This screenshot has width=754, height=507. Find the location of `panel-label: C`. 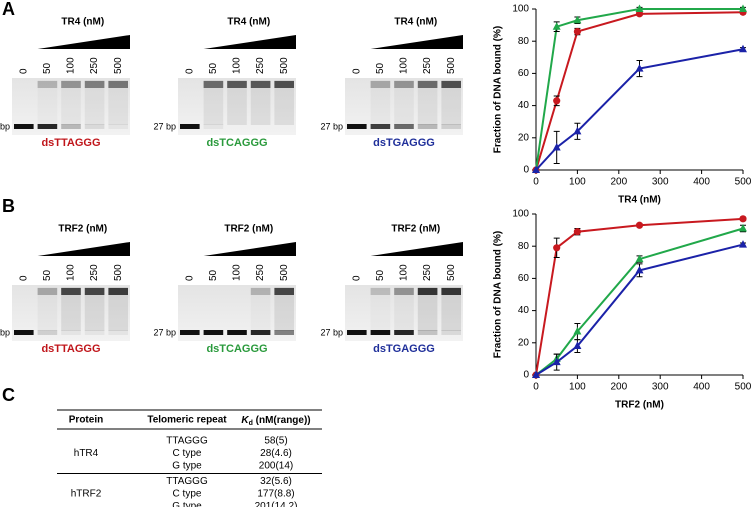

panel-label: C is located at coordinates (8, 395).